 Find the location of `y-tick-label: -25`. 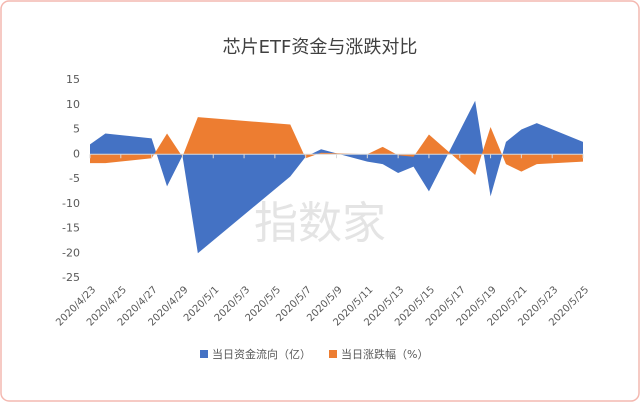

y-tick-label: -25 is located at coordinates (71, 277).